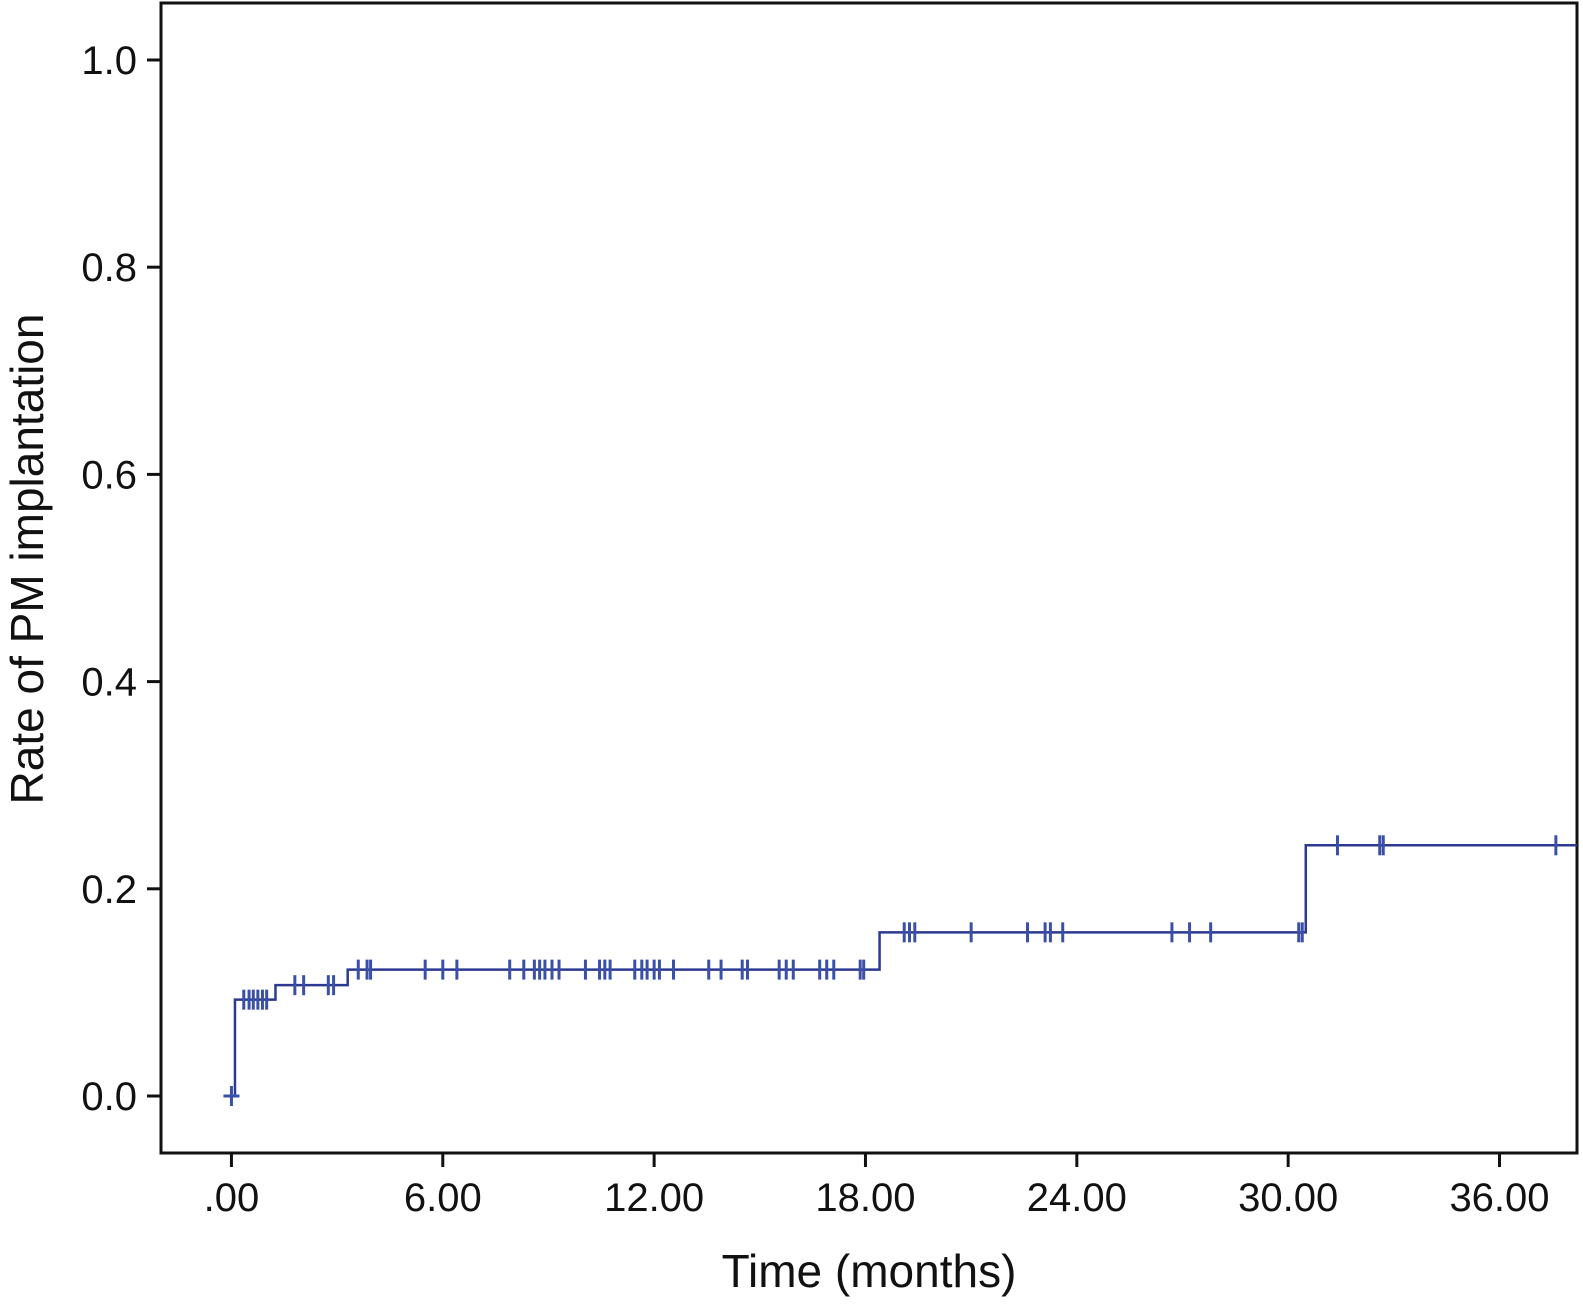 This screenshot has height=1309, width=1583. Describe the element at coordinates (109, 890) in the screenshot. I see `y-tick-label: 0.2` at that location.